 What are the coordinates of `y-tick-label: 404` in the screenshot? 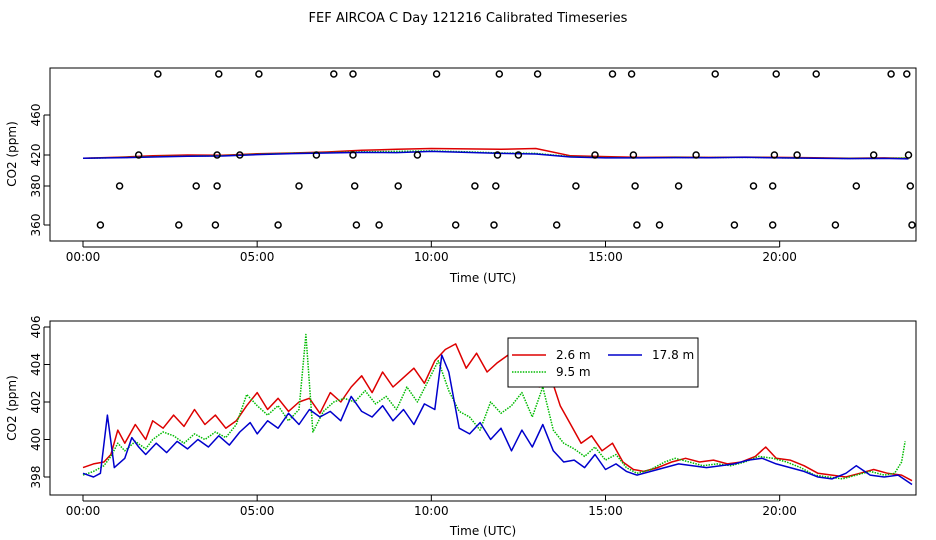 It's located at (36, 364).